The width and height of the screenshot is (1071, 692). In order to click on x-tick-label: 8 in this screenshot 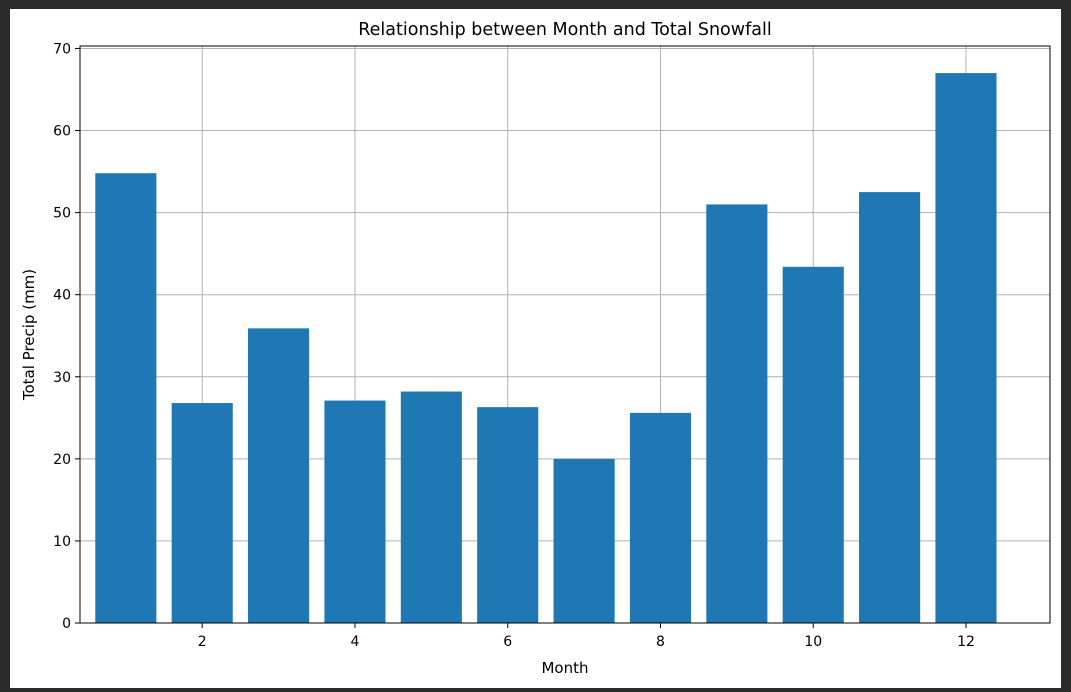, I will do `click(660, 642)`.